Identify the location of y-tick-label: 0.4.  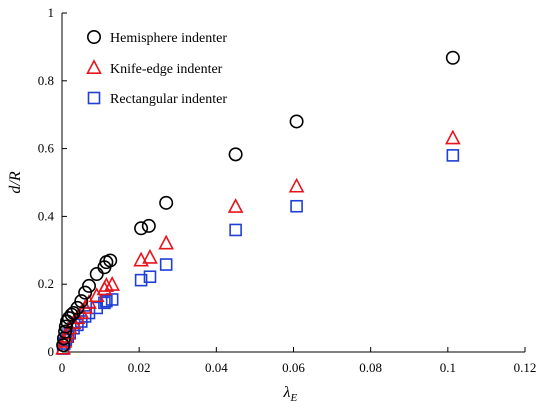
(46, 215).